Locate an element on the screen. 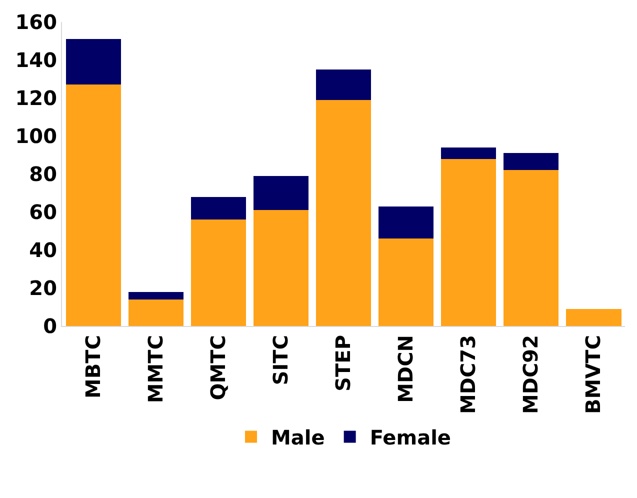 This screenshot has width=637, height=498. y-tick-label: 160 is located at coordinates (36, 22).